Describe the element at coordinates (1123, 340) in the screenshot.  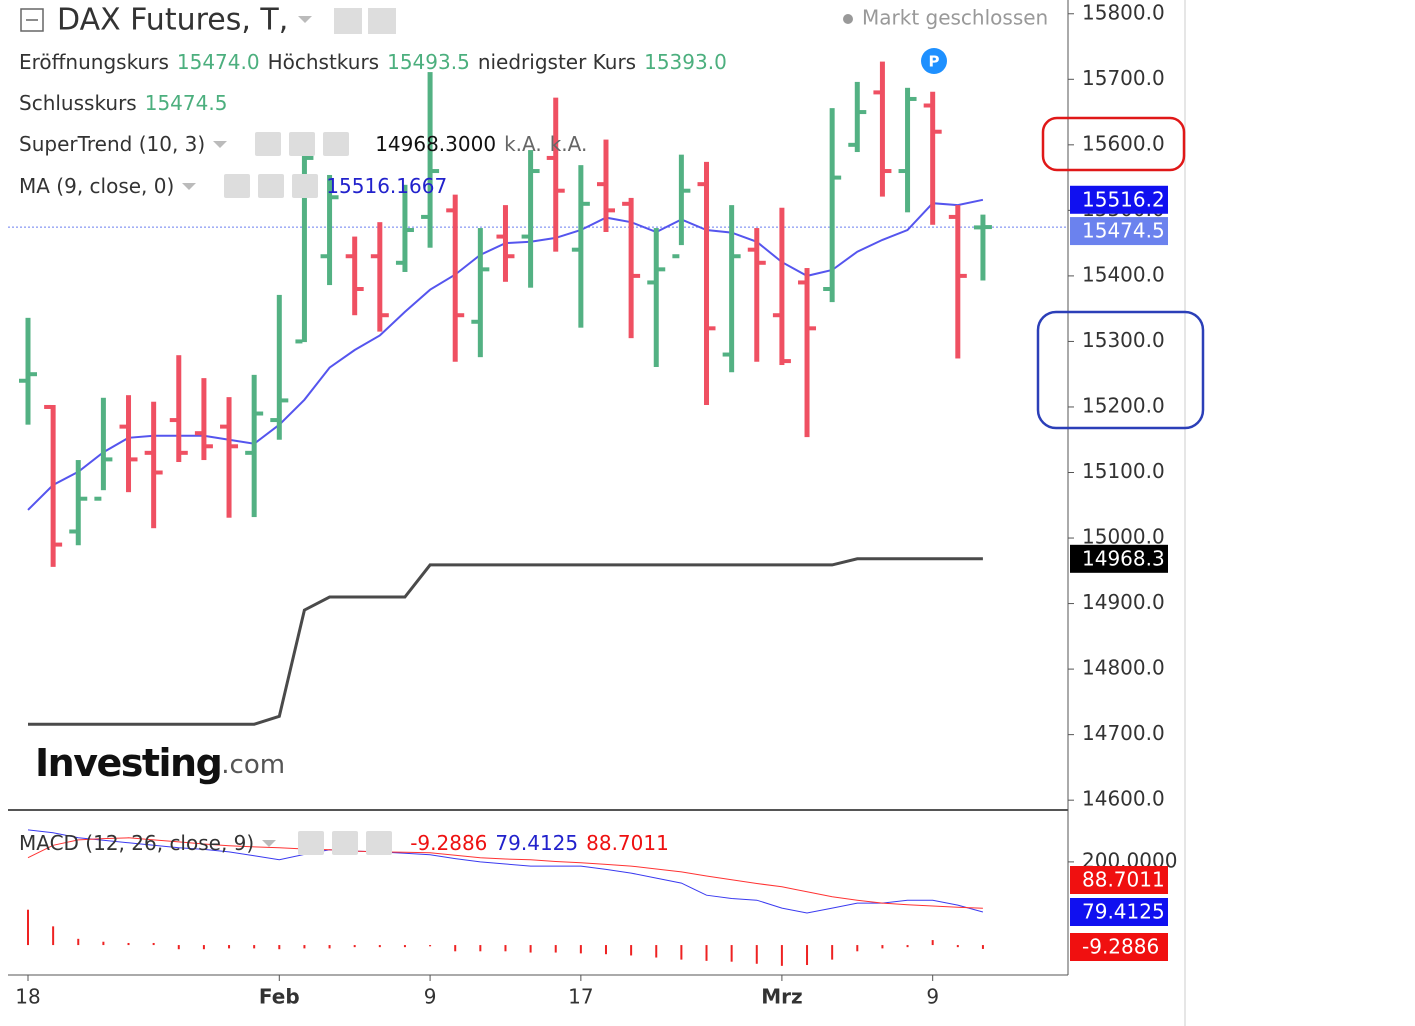
I see `y-tick-label: 15300.0` at that location.